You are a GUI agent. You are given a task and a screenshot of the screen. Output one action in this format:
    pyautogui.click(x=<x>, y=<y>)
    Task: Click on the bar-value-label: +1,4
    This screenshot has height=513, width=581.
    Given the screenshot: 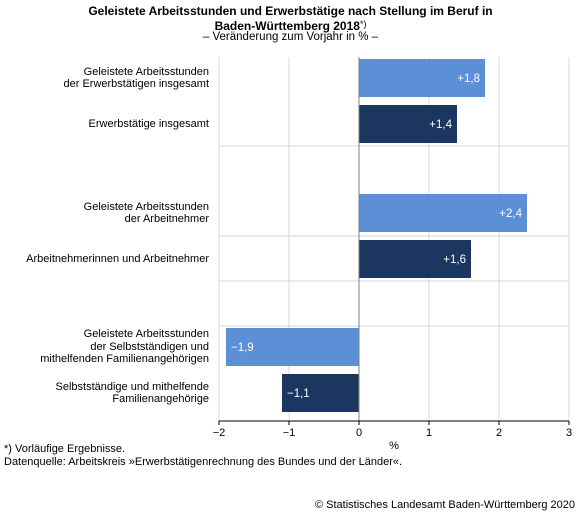 What is the action you would take?
    pyautogui.click(x=440, y=125)
    